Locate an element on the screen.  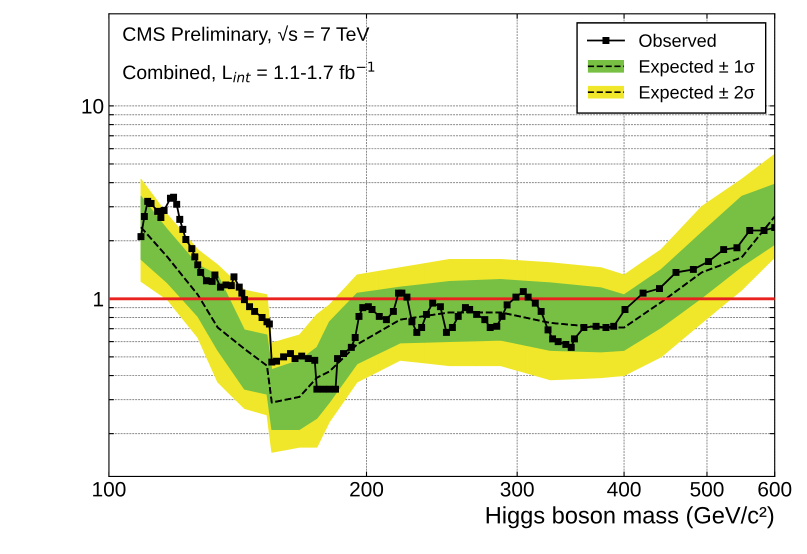
x-tick-label: 300 is located at coordinates (517, 489).